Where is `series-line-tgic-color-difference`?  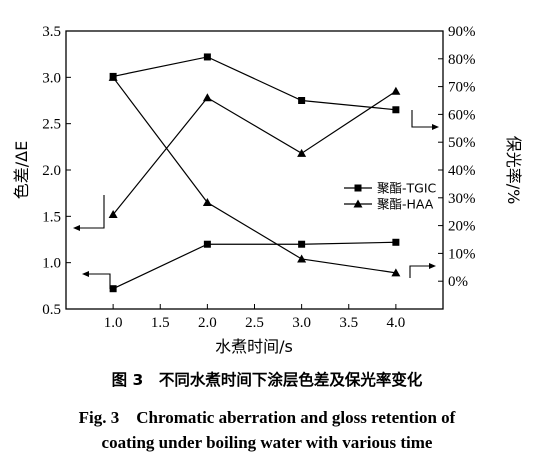
series-line-tgic-color-difference is located at coordinates (254, 83).